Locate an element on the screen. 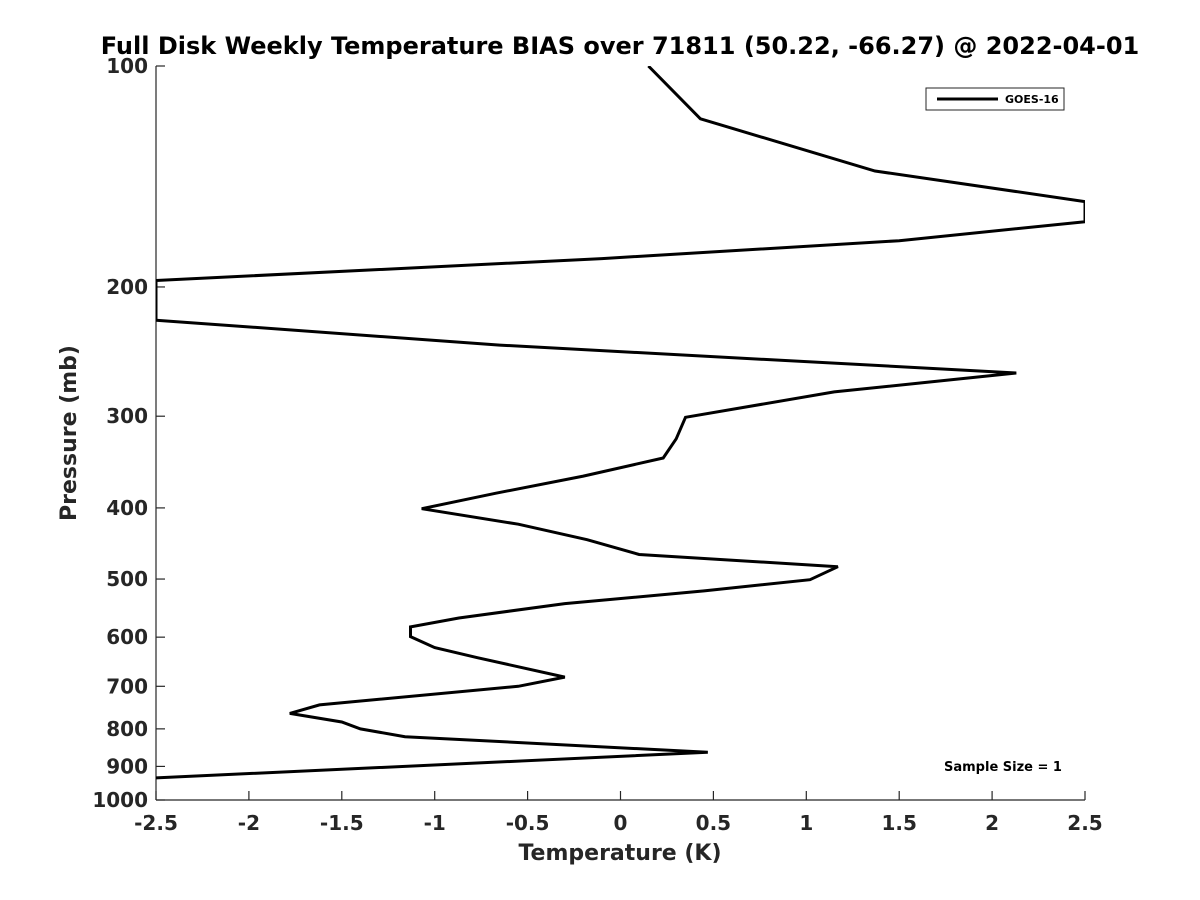 The image size is (1200, 900). y-tick-label: 900 is located at coordinates (127, 766).